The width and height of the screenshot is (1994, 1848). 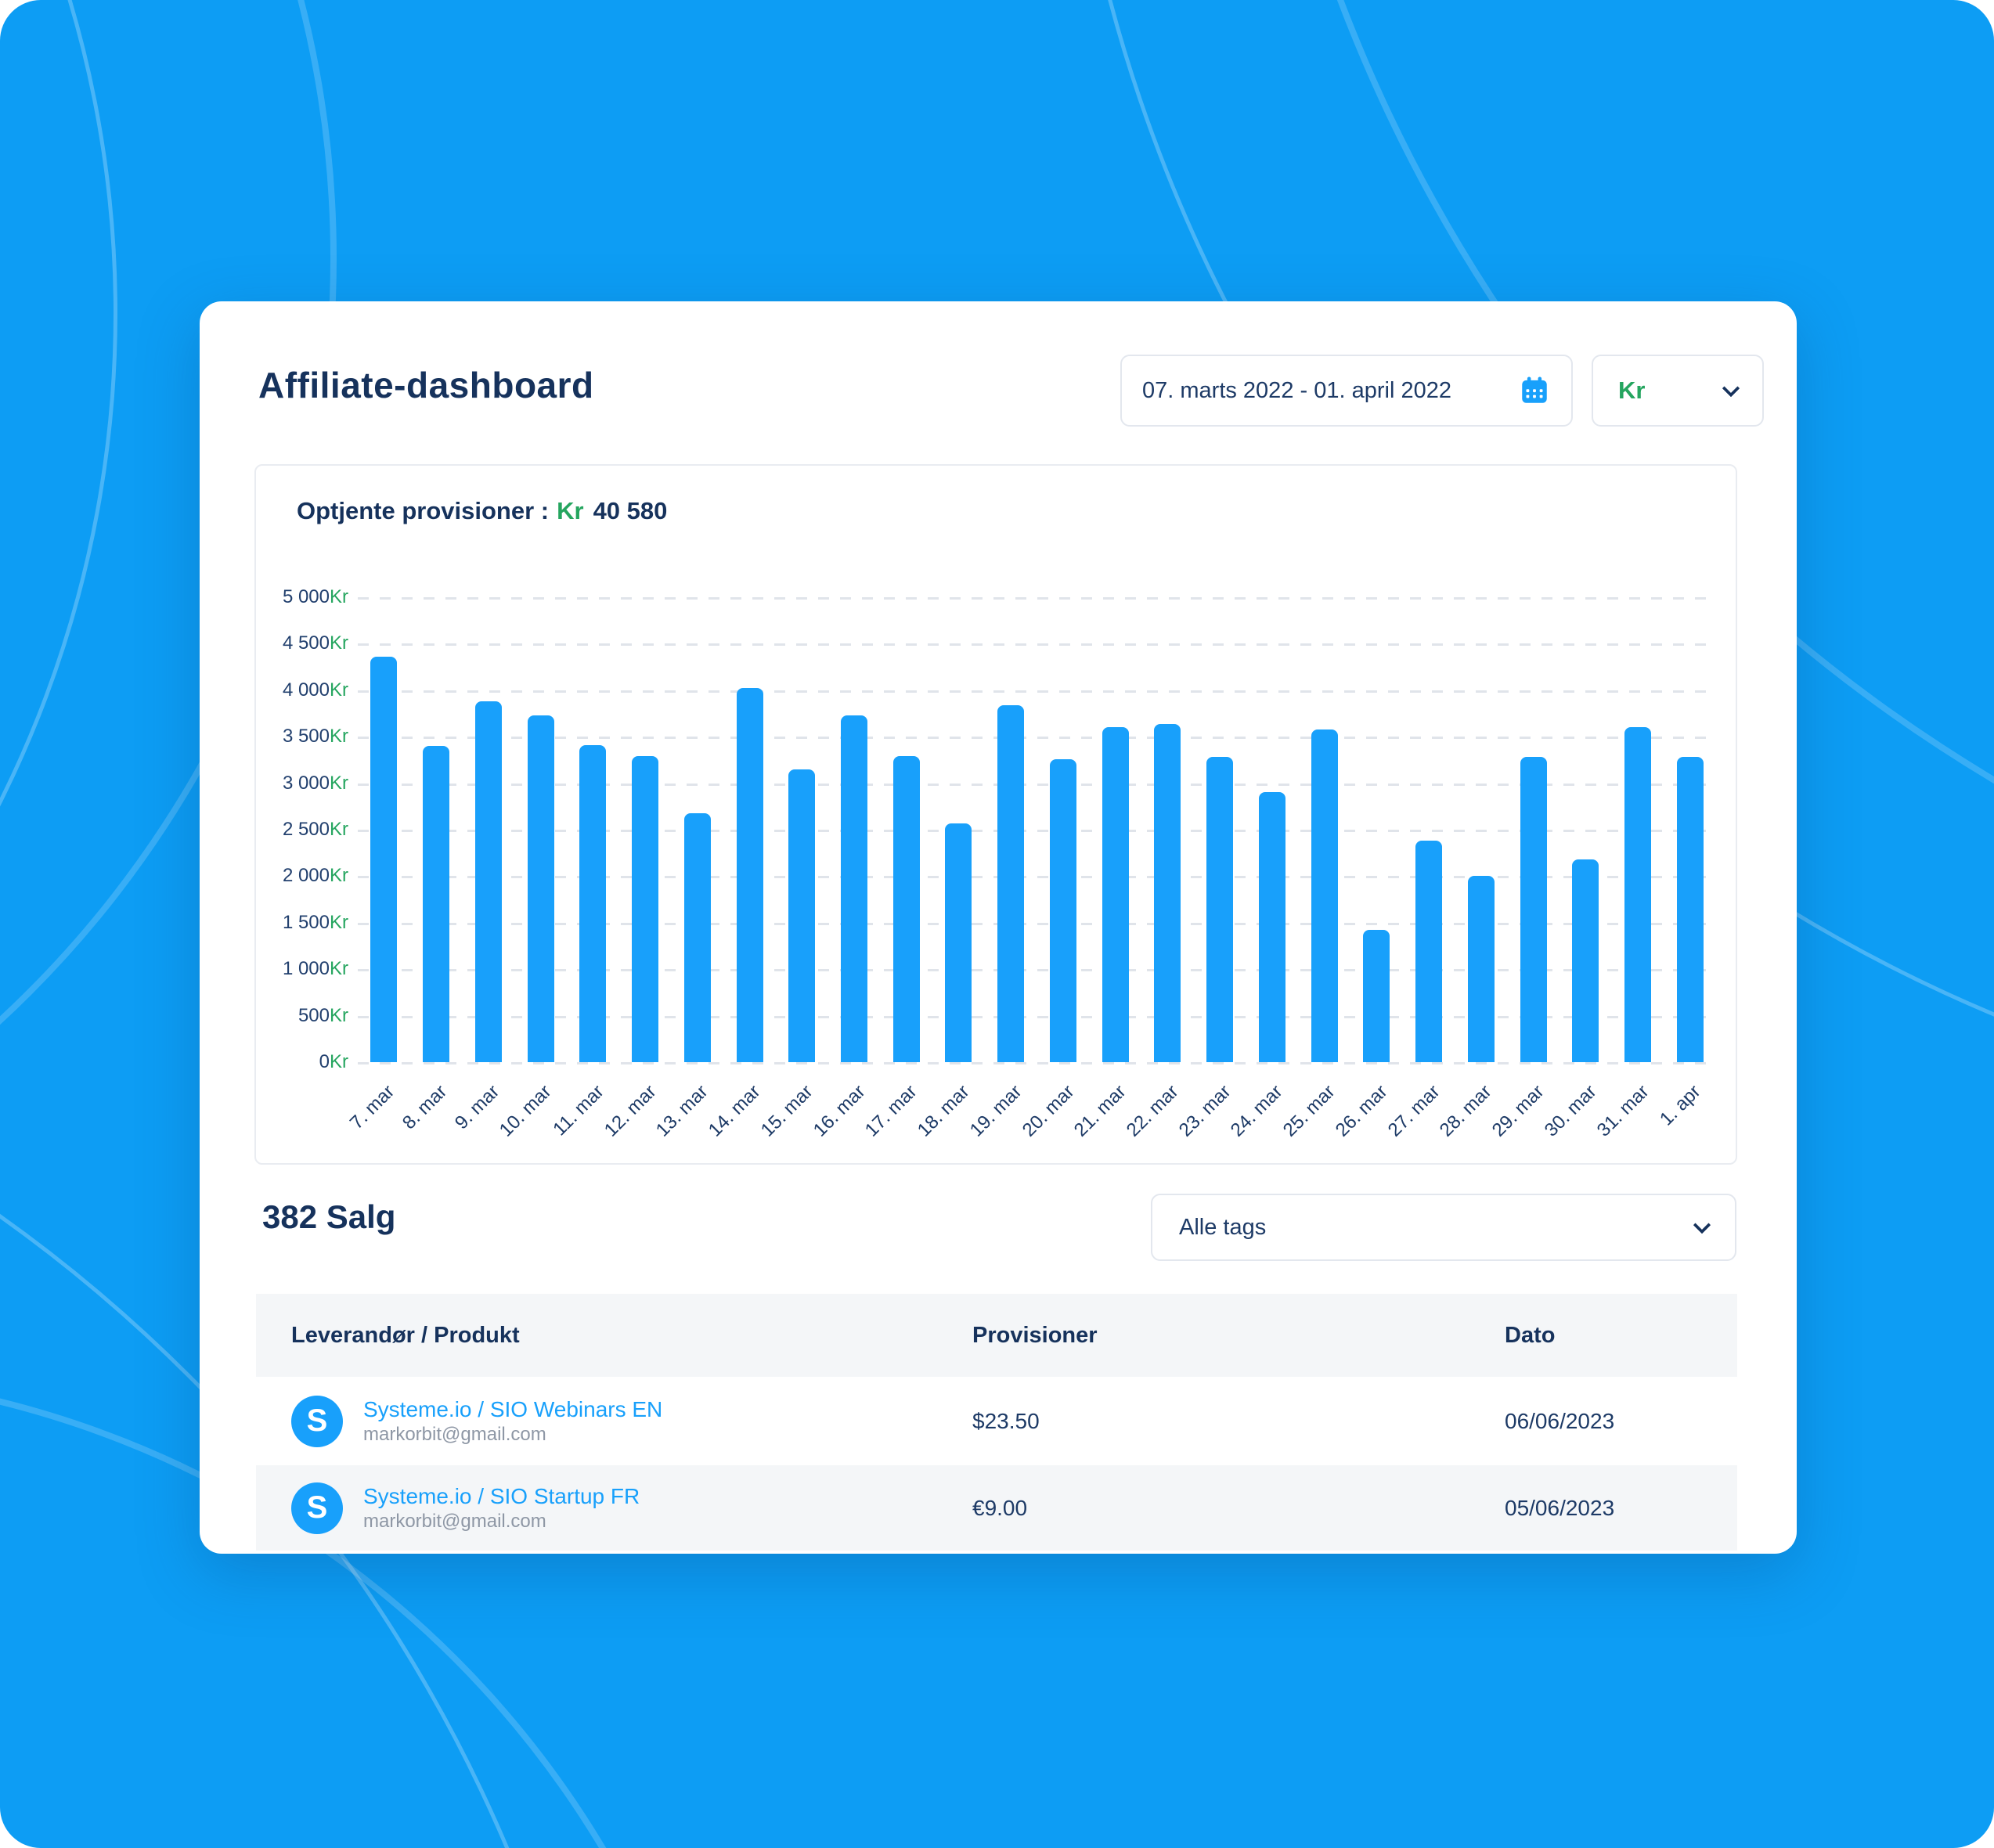 I want to click on y-axis-tick-label: 4 000Kr, so click(x=315, y=690).